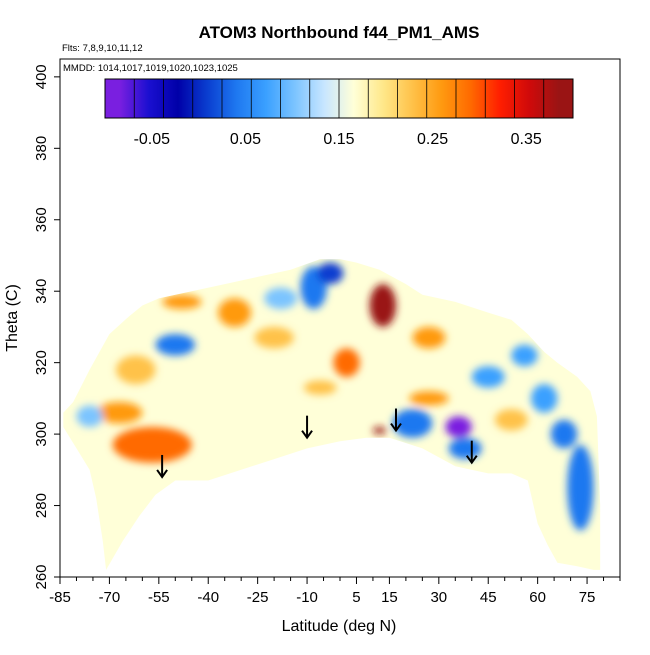  I want to click on y-tick-label: 380, so click(41, 148).